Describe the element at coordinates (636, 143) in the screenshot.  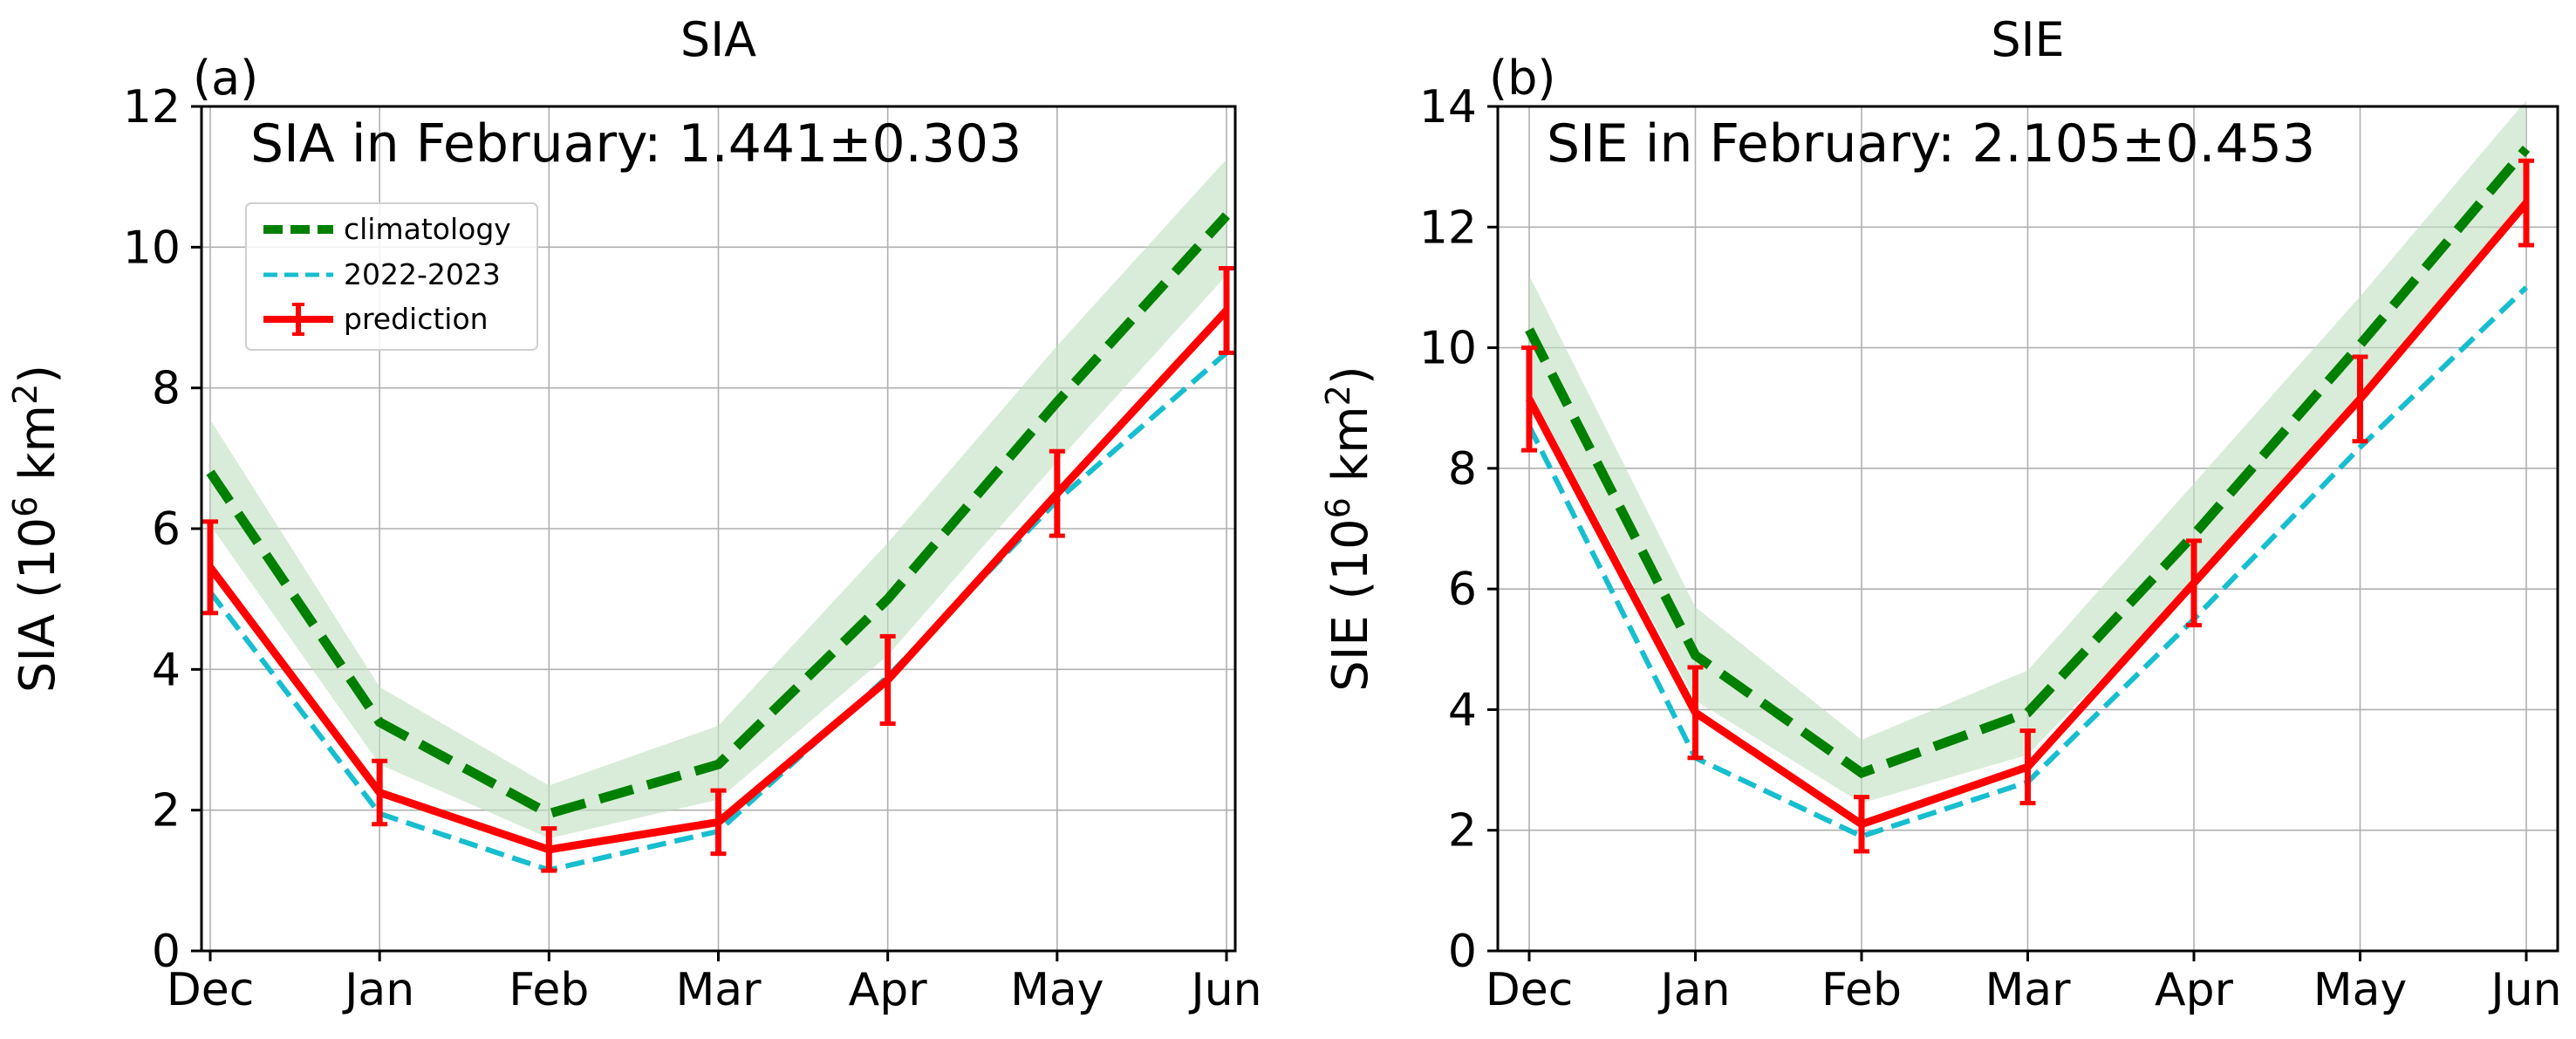
I see `annotation-text: SIA in February: 1.441±0.303` at that location.